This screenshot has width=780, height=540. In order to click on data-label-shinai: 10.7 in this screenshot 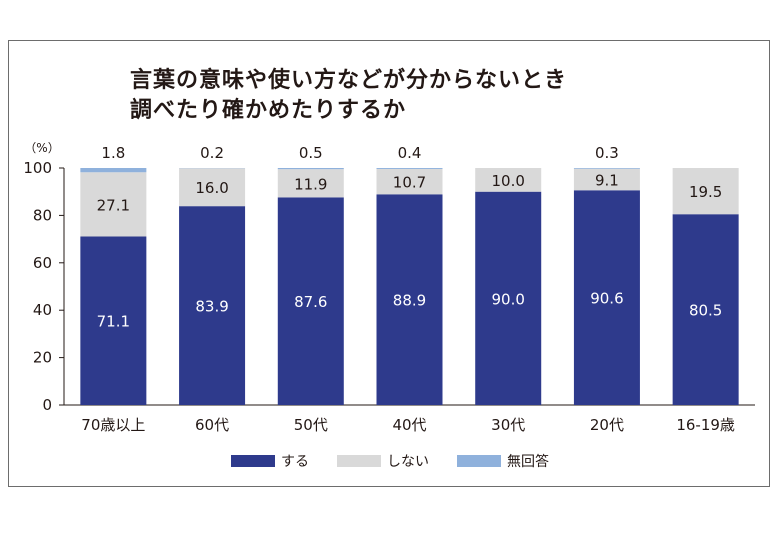, I will do `click(409, 183)`.